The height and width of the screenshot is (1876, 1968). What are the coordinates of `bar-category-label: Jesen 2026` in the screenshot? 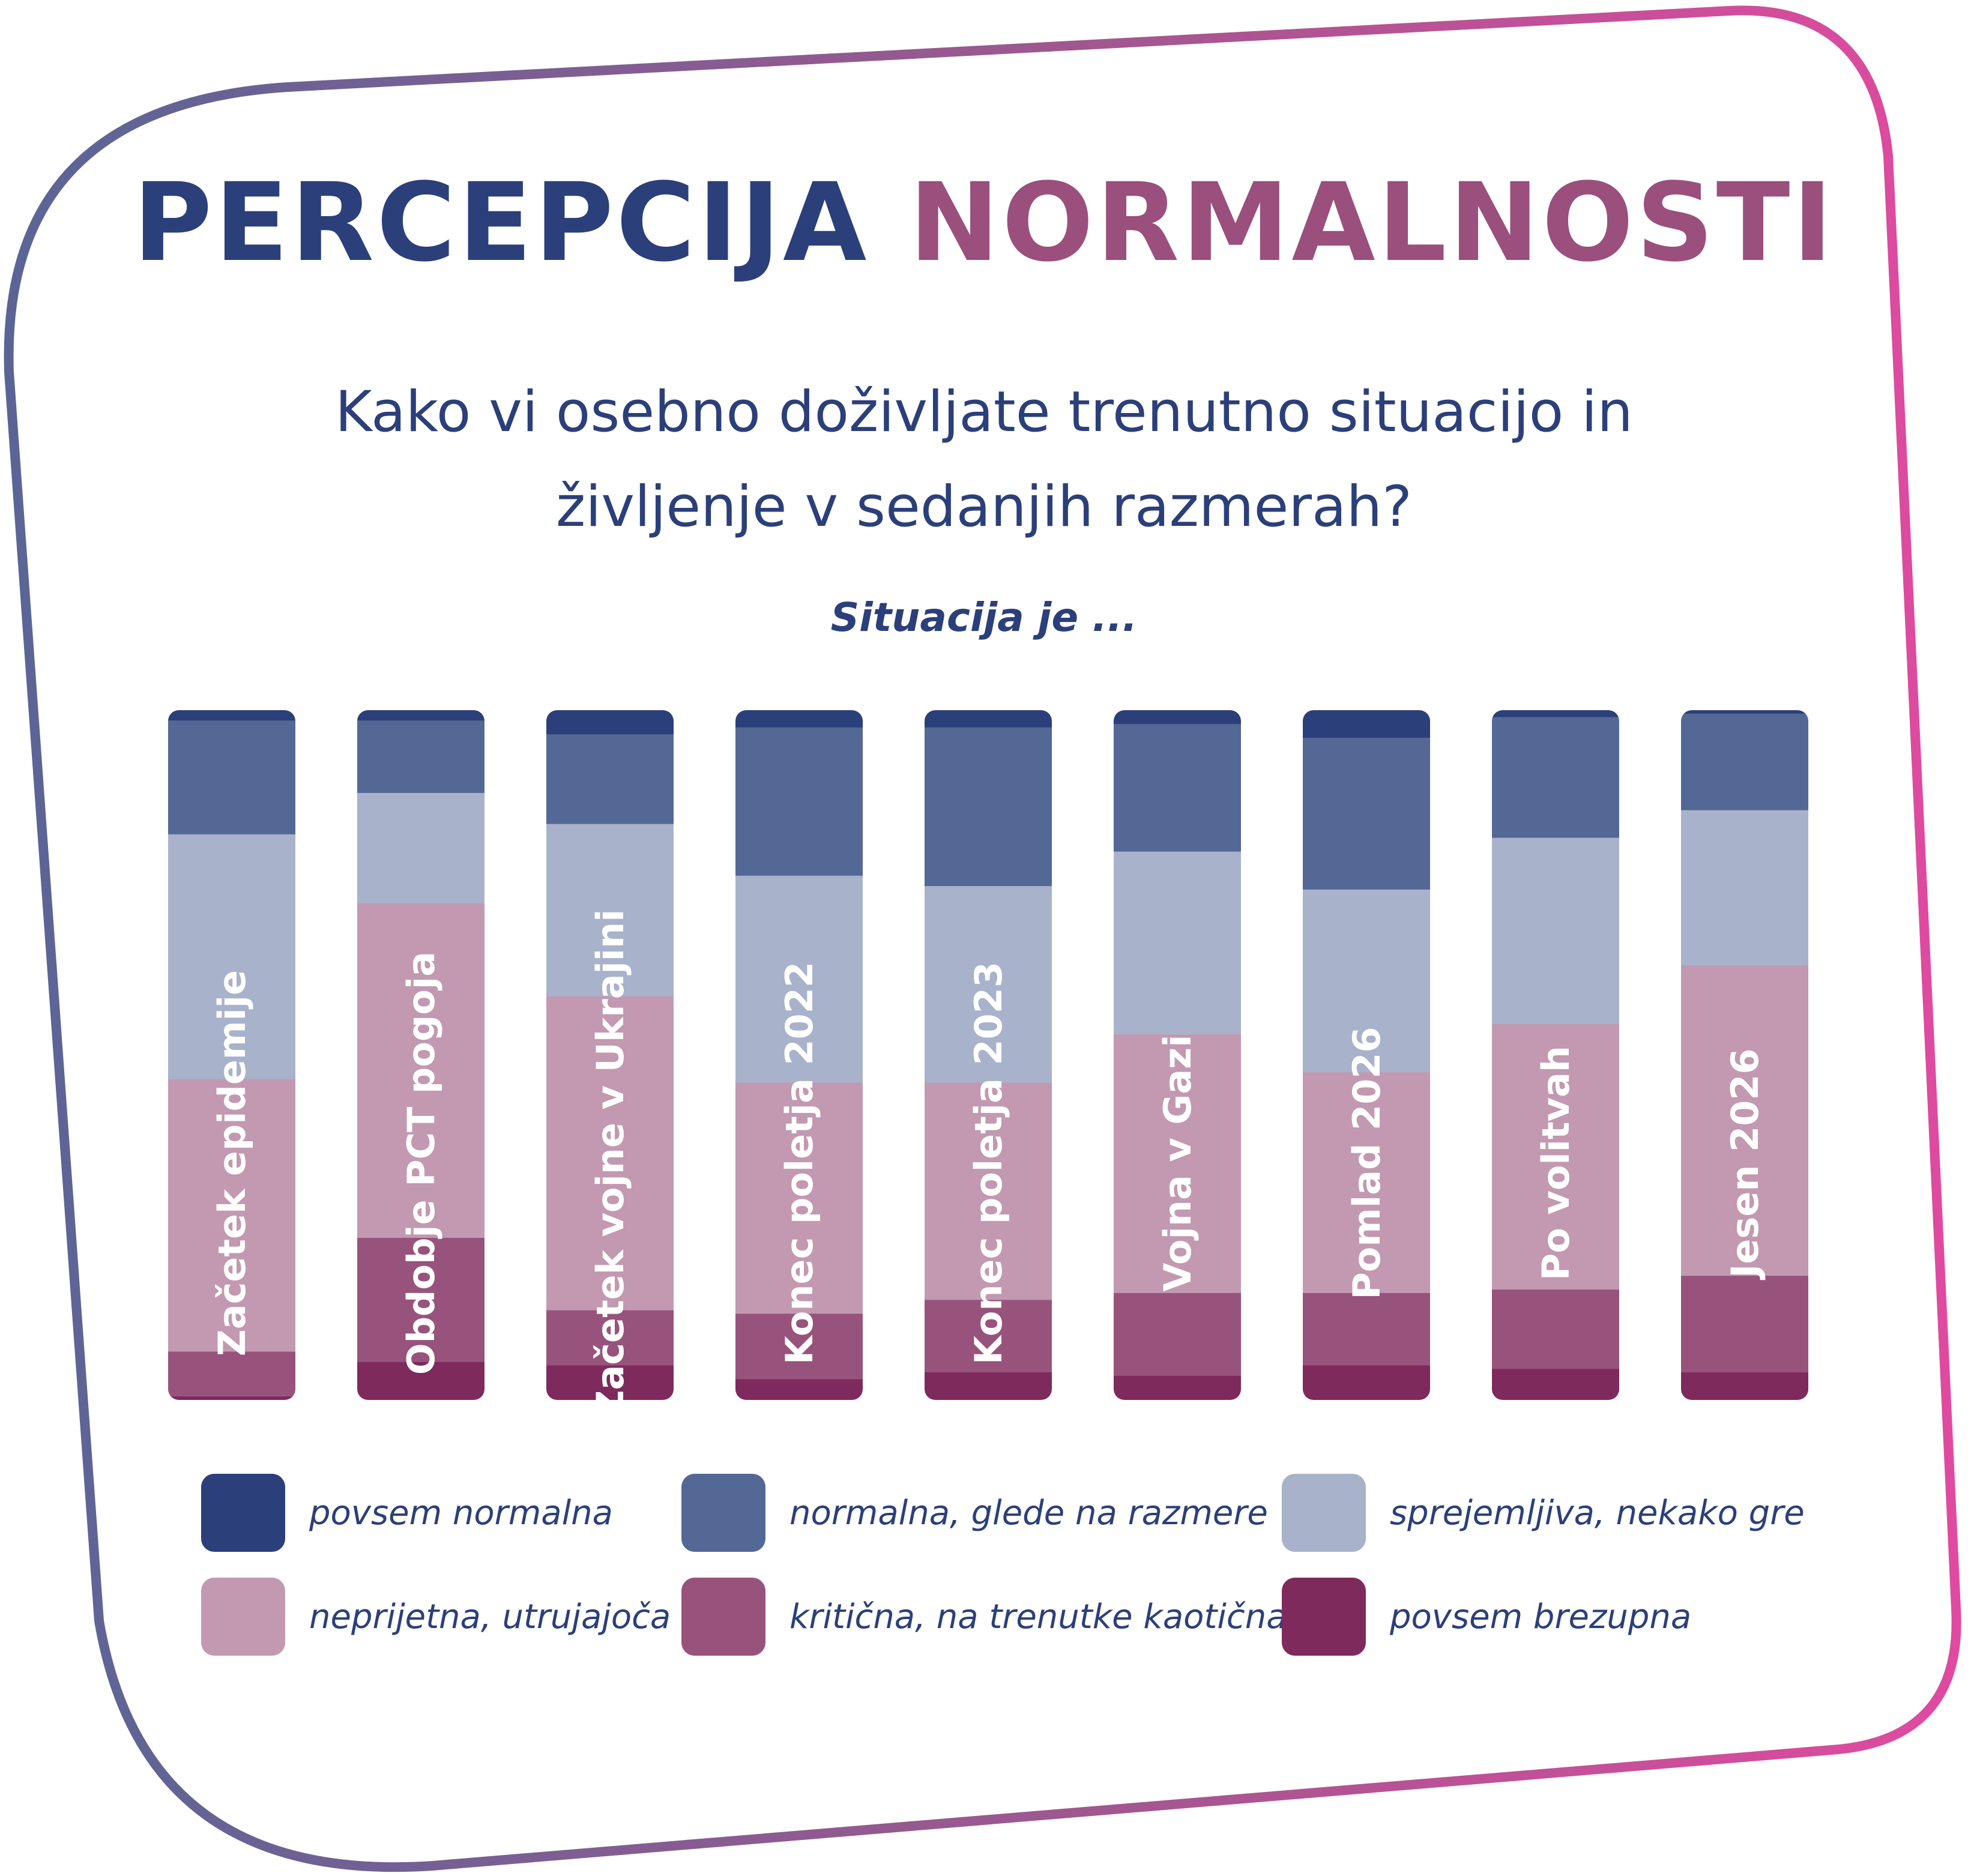 It's located at (1745, 1164).